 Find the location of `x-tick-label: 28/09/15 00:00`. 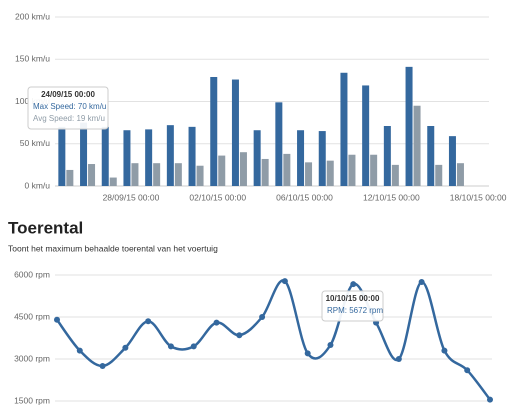

x-tick-label: 28/09/15 00:00 is located at coordinates (131, 197).